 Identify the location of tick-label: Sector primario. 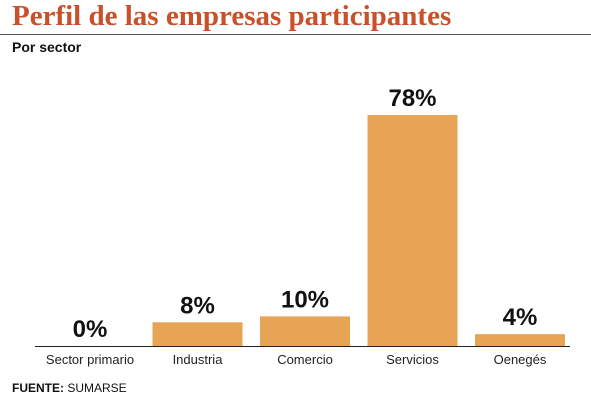
(90, 359).